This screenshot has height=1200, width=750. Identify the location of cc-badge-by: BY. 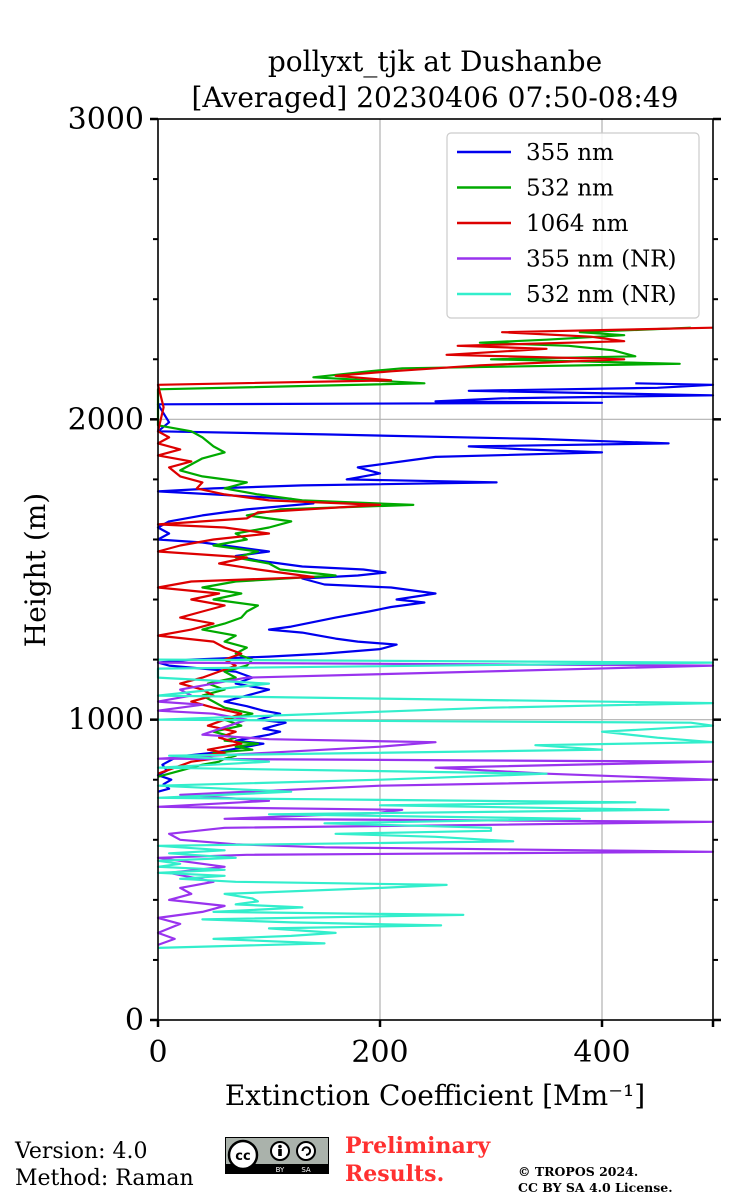
(280, 1170).